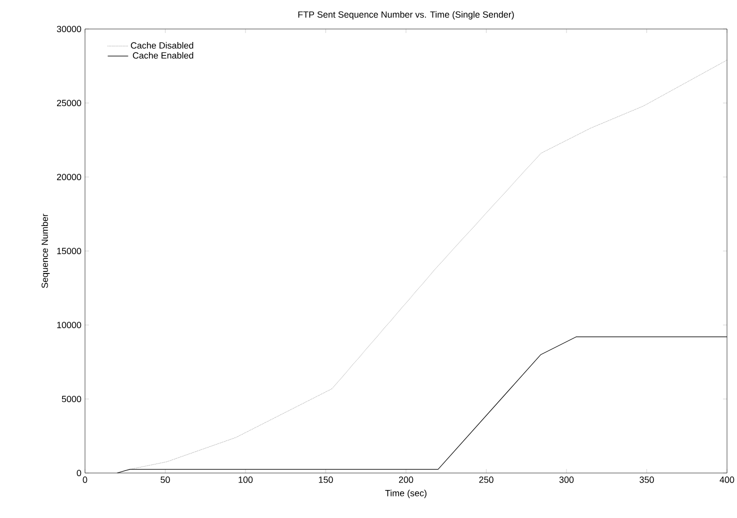 This screenshot has width=737, height=518. What do you see at coordinates (165, 479) in the screenshot?
I see `x-tick-label: 50` at bounding box center [165, 479].